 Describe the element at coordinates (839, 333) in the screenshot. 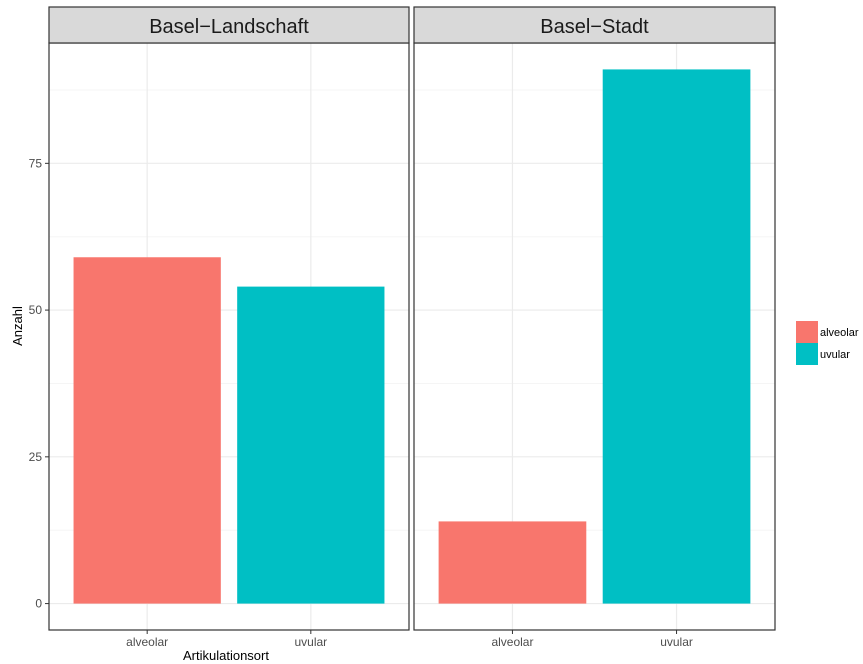

I see `legend-label: alveolar` at that location.